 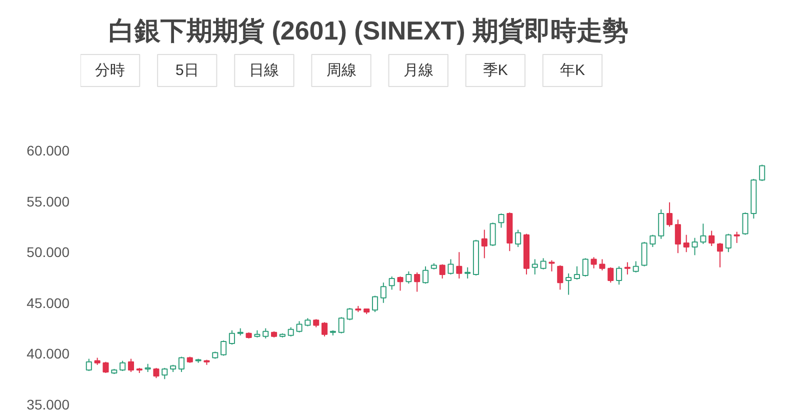 What do you see at coordinates (418, 70) in the screenshot?
I see `text: 月線` at bounding box center [418, 70].